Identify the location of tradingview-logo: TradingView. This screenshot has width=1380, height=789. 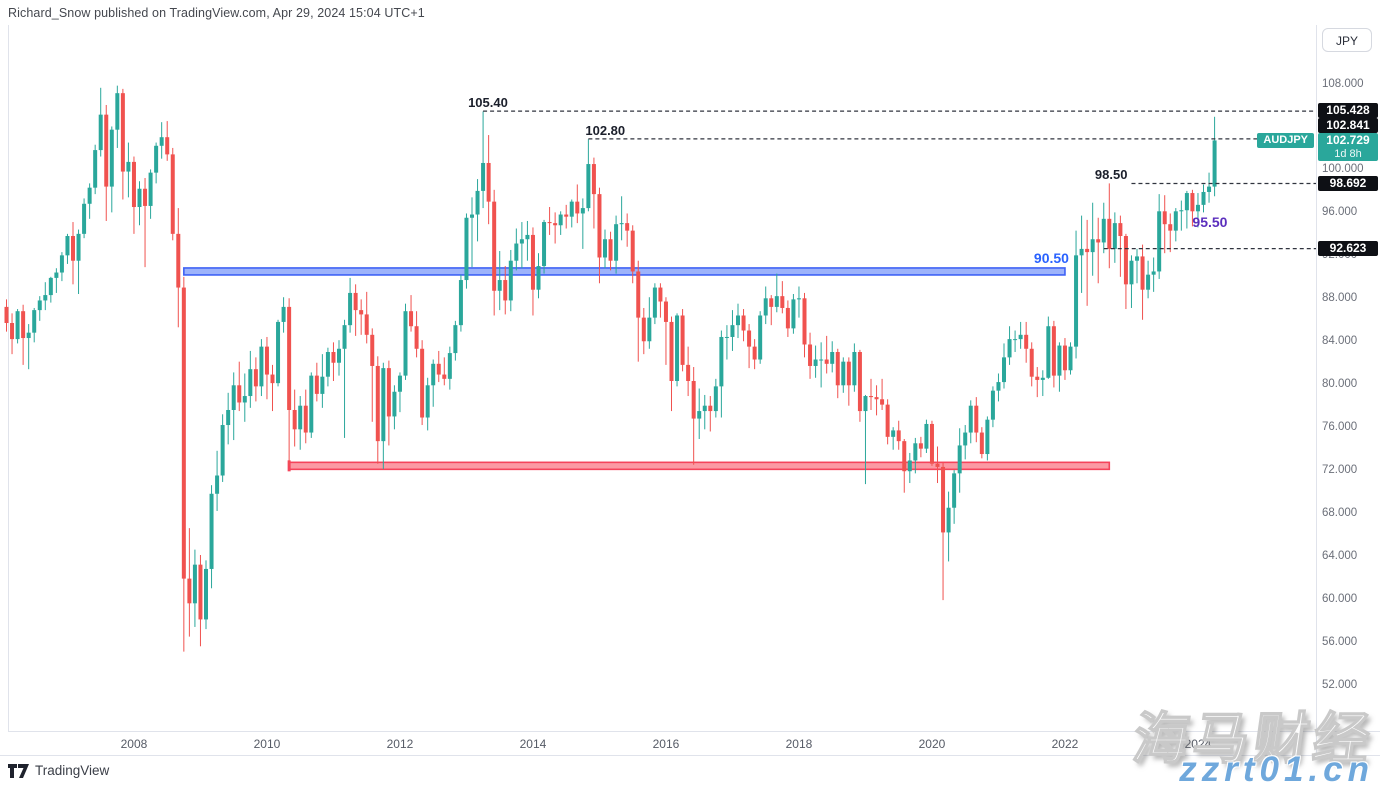
(58, 770).